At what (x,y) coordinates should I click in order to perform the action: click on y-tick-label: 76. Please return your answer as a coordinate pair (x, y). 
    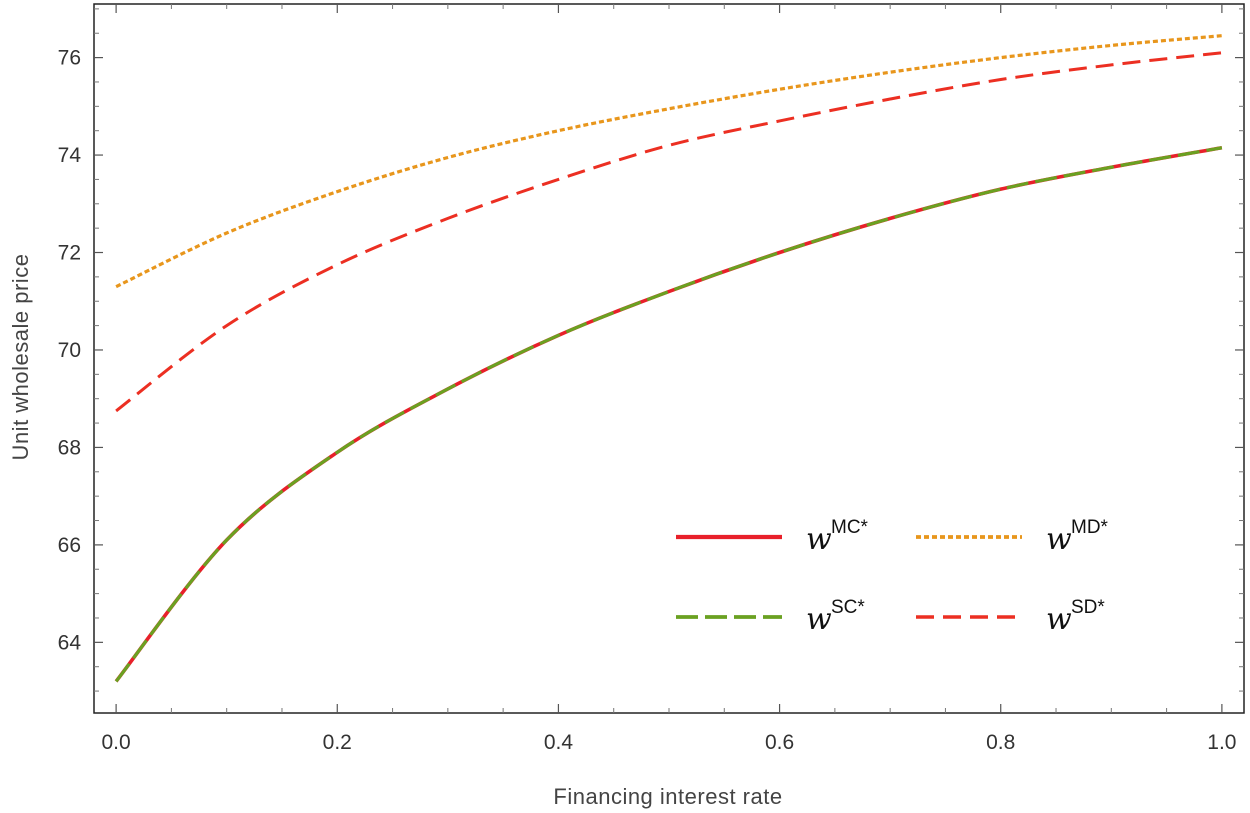
    Looking at the image, I should click on (69, 58).